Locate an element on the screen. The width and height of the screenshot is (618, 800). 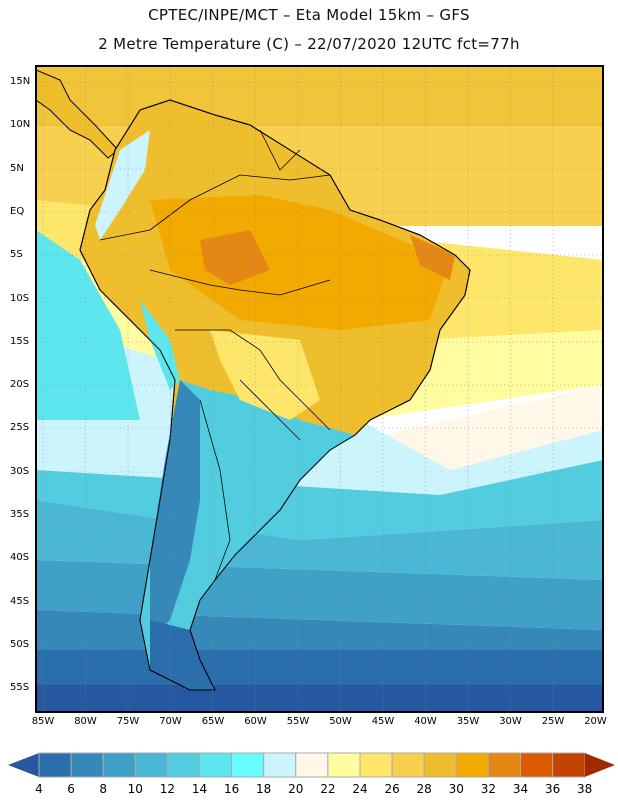
lat-label: 30S is located at coordinates (20, 471).